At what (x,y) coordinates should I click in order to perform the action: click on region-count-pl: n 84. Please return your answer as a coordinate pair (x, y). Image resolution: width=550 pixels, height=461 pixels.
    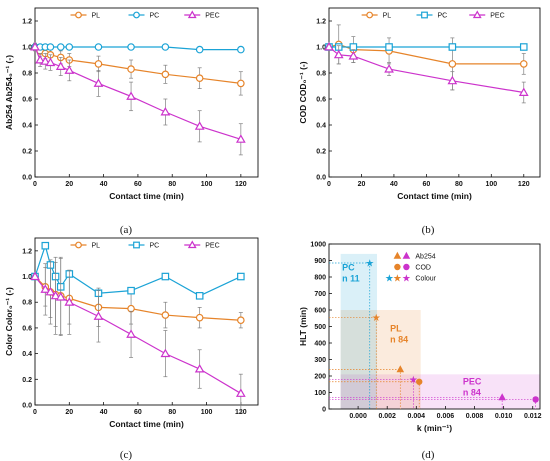
    Looking at the image, I should click on (399, 339).